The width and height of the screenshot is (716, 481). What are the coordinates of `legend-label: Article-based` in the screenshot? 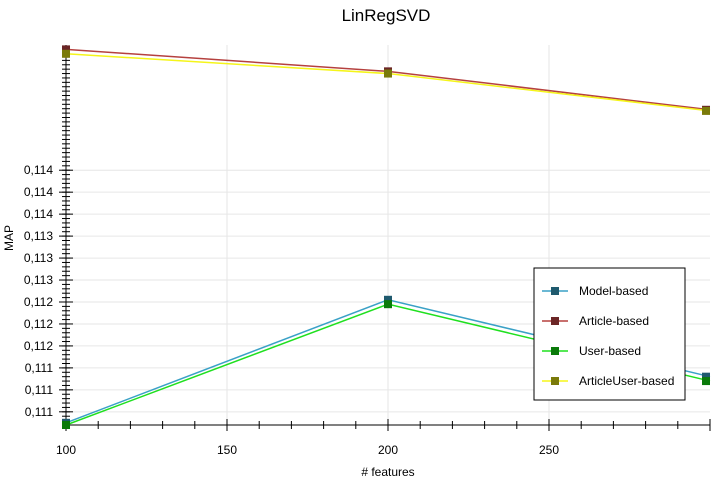 It's located at (614, 321).